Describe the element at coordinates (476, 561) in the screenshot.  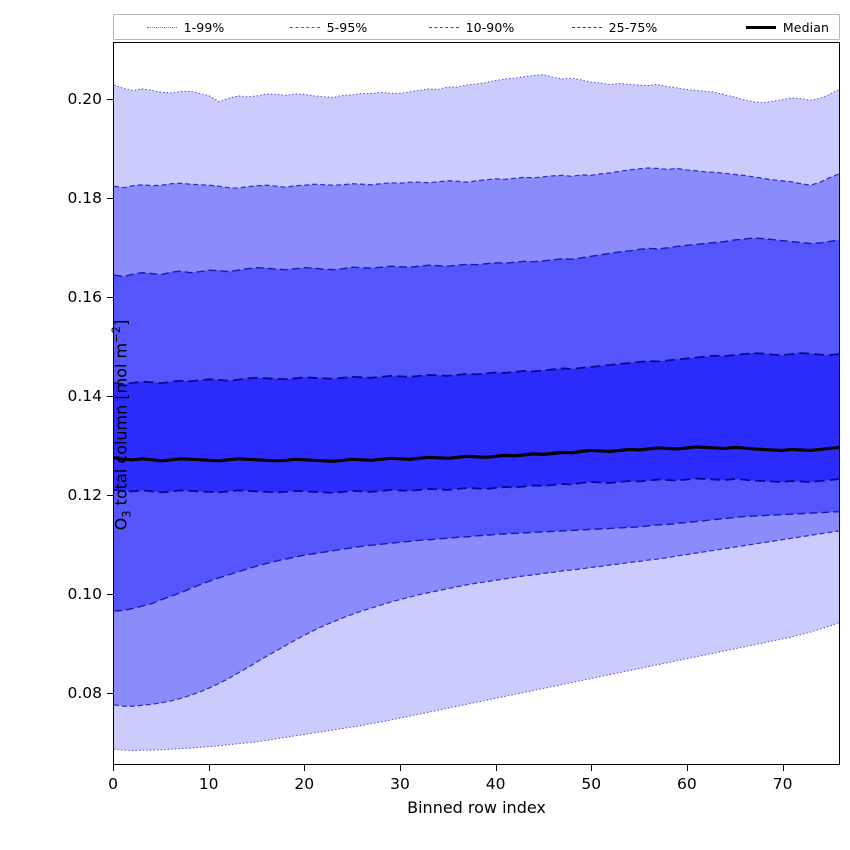
I see `band-edge-p10` at that location.